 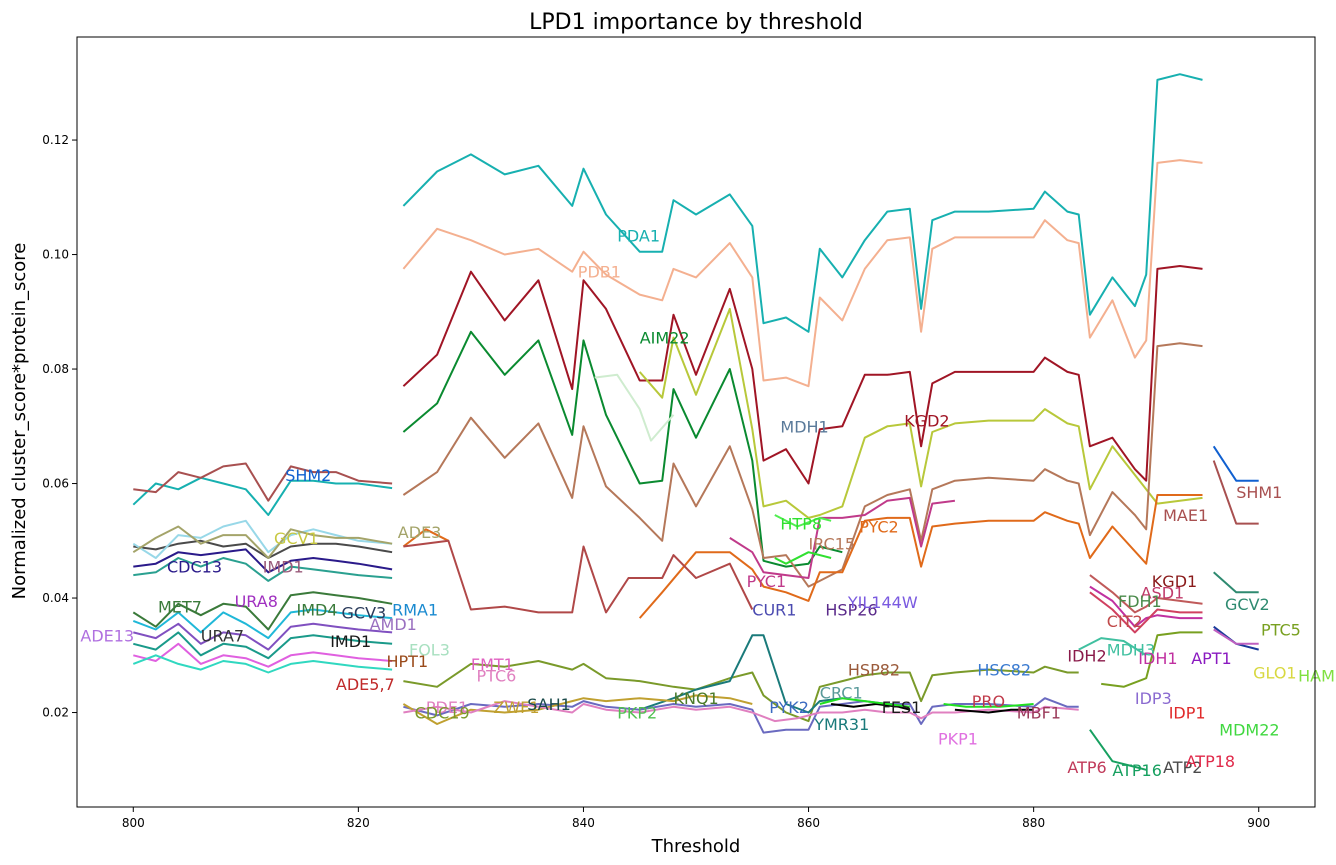 What do you see at coordinates (1210, 761) in the screenshot?
I see `series-label-atp18: ATP18` at bounding box center [1210, 761].